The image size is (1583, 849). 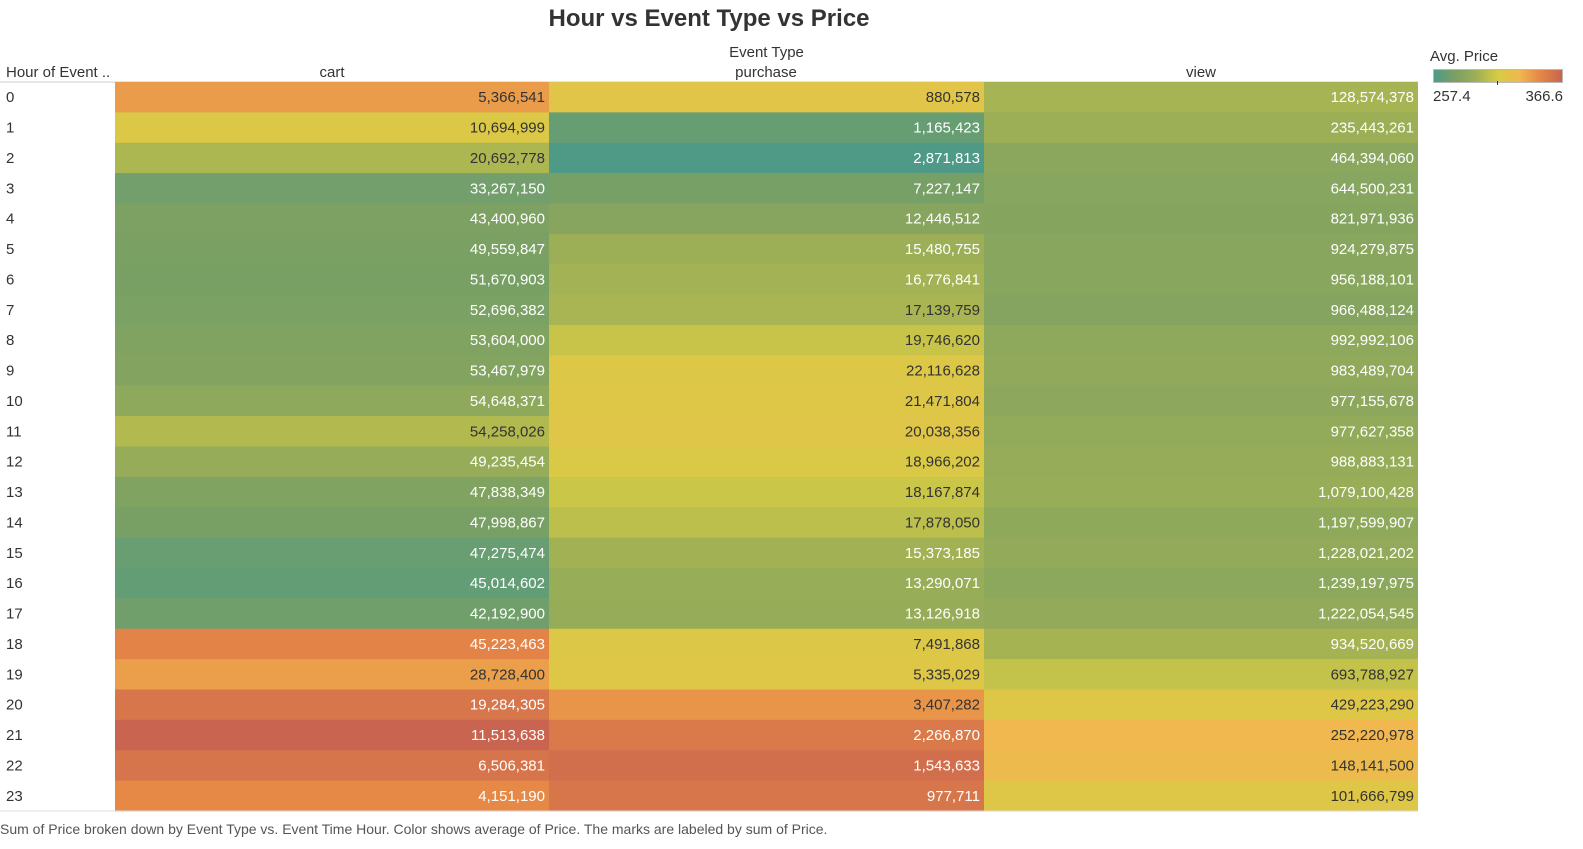 I want to click on cell-label: 7,227,147, so click(x=946, y=188).